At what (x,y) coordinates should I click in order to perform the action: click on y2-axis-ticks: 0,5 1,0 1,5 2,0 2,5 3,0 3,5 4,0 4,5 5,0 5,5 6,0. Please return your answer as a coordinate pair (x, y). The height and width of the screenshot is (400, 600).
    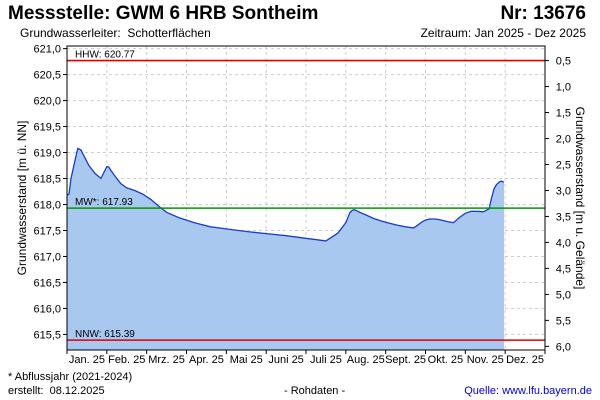
    Looking at the image, I should click on (558, 204).